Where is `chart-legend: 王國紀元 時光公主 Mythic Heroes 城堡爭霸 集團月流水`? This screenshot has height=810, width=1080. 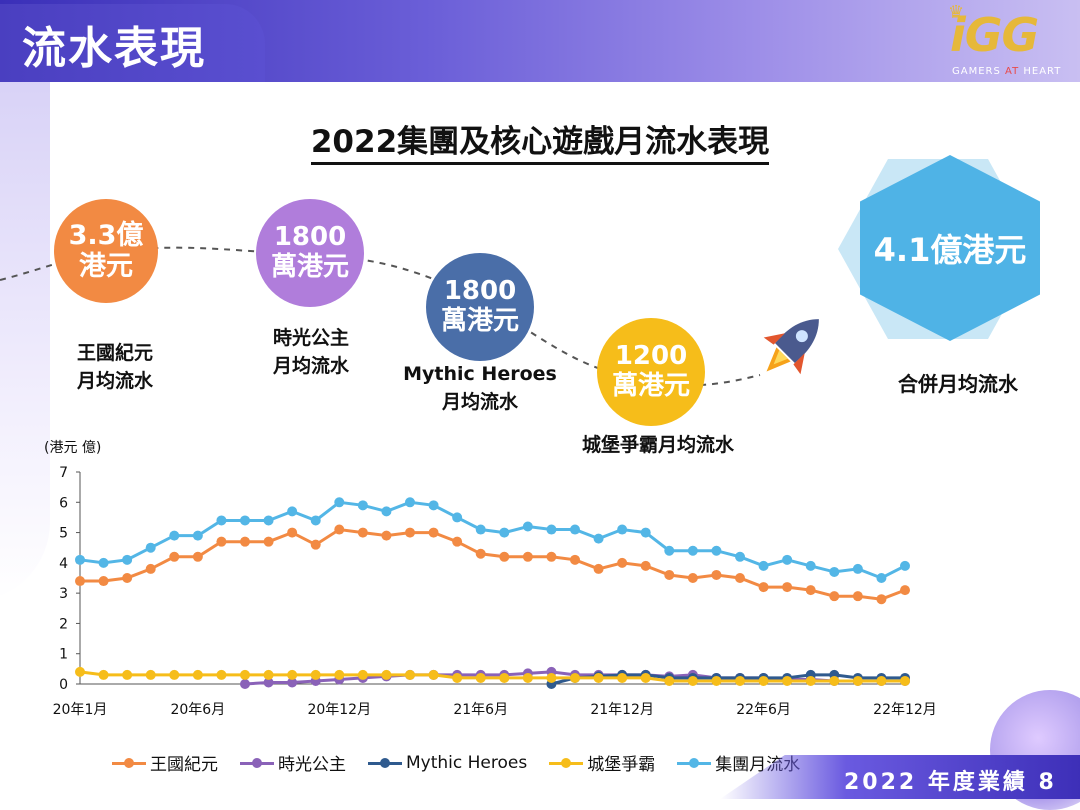 chart-legend: 王國紀元 時光公主 Mythic Heroes 城堡爭霸 集團月流水 is located at coordinates (472, 762).